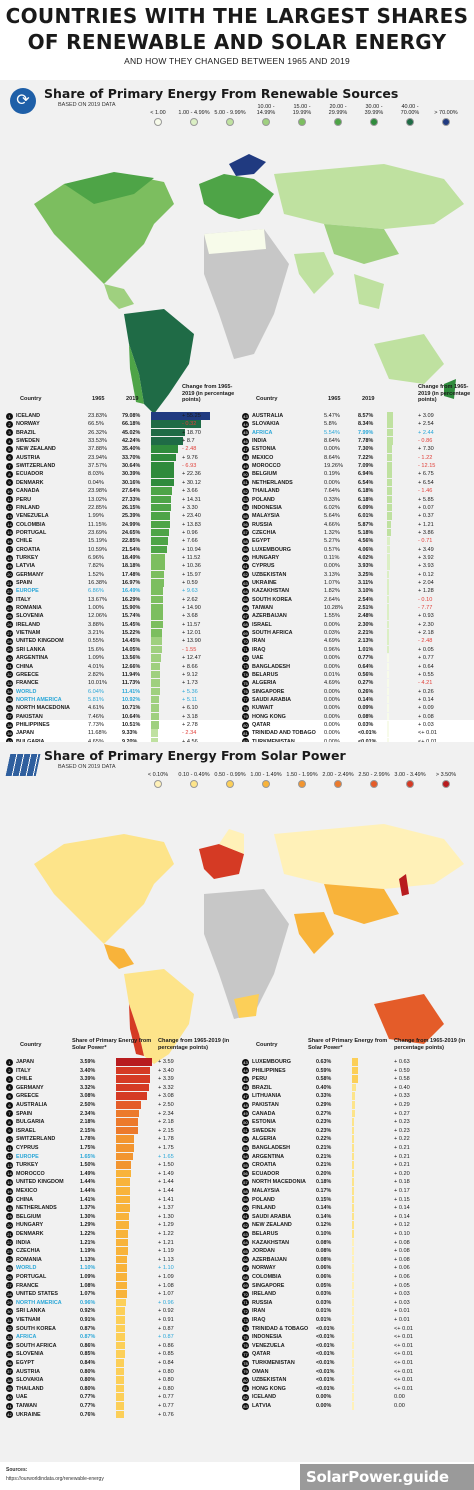  What do you see at coordinates (31, 532) in the screenshot?
I see `country-name: PORTUGAL` at bounding box center [31, 532].